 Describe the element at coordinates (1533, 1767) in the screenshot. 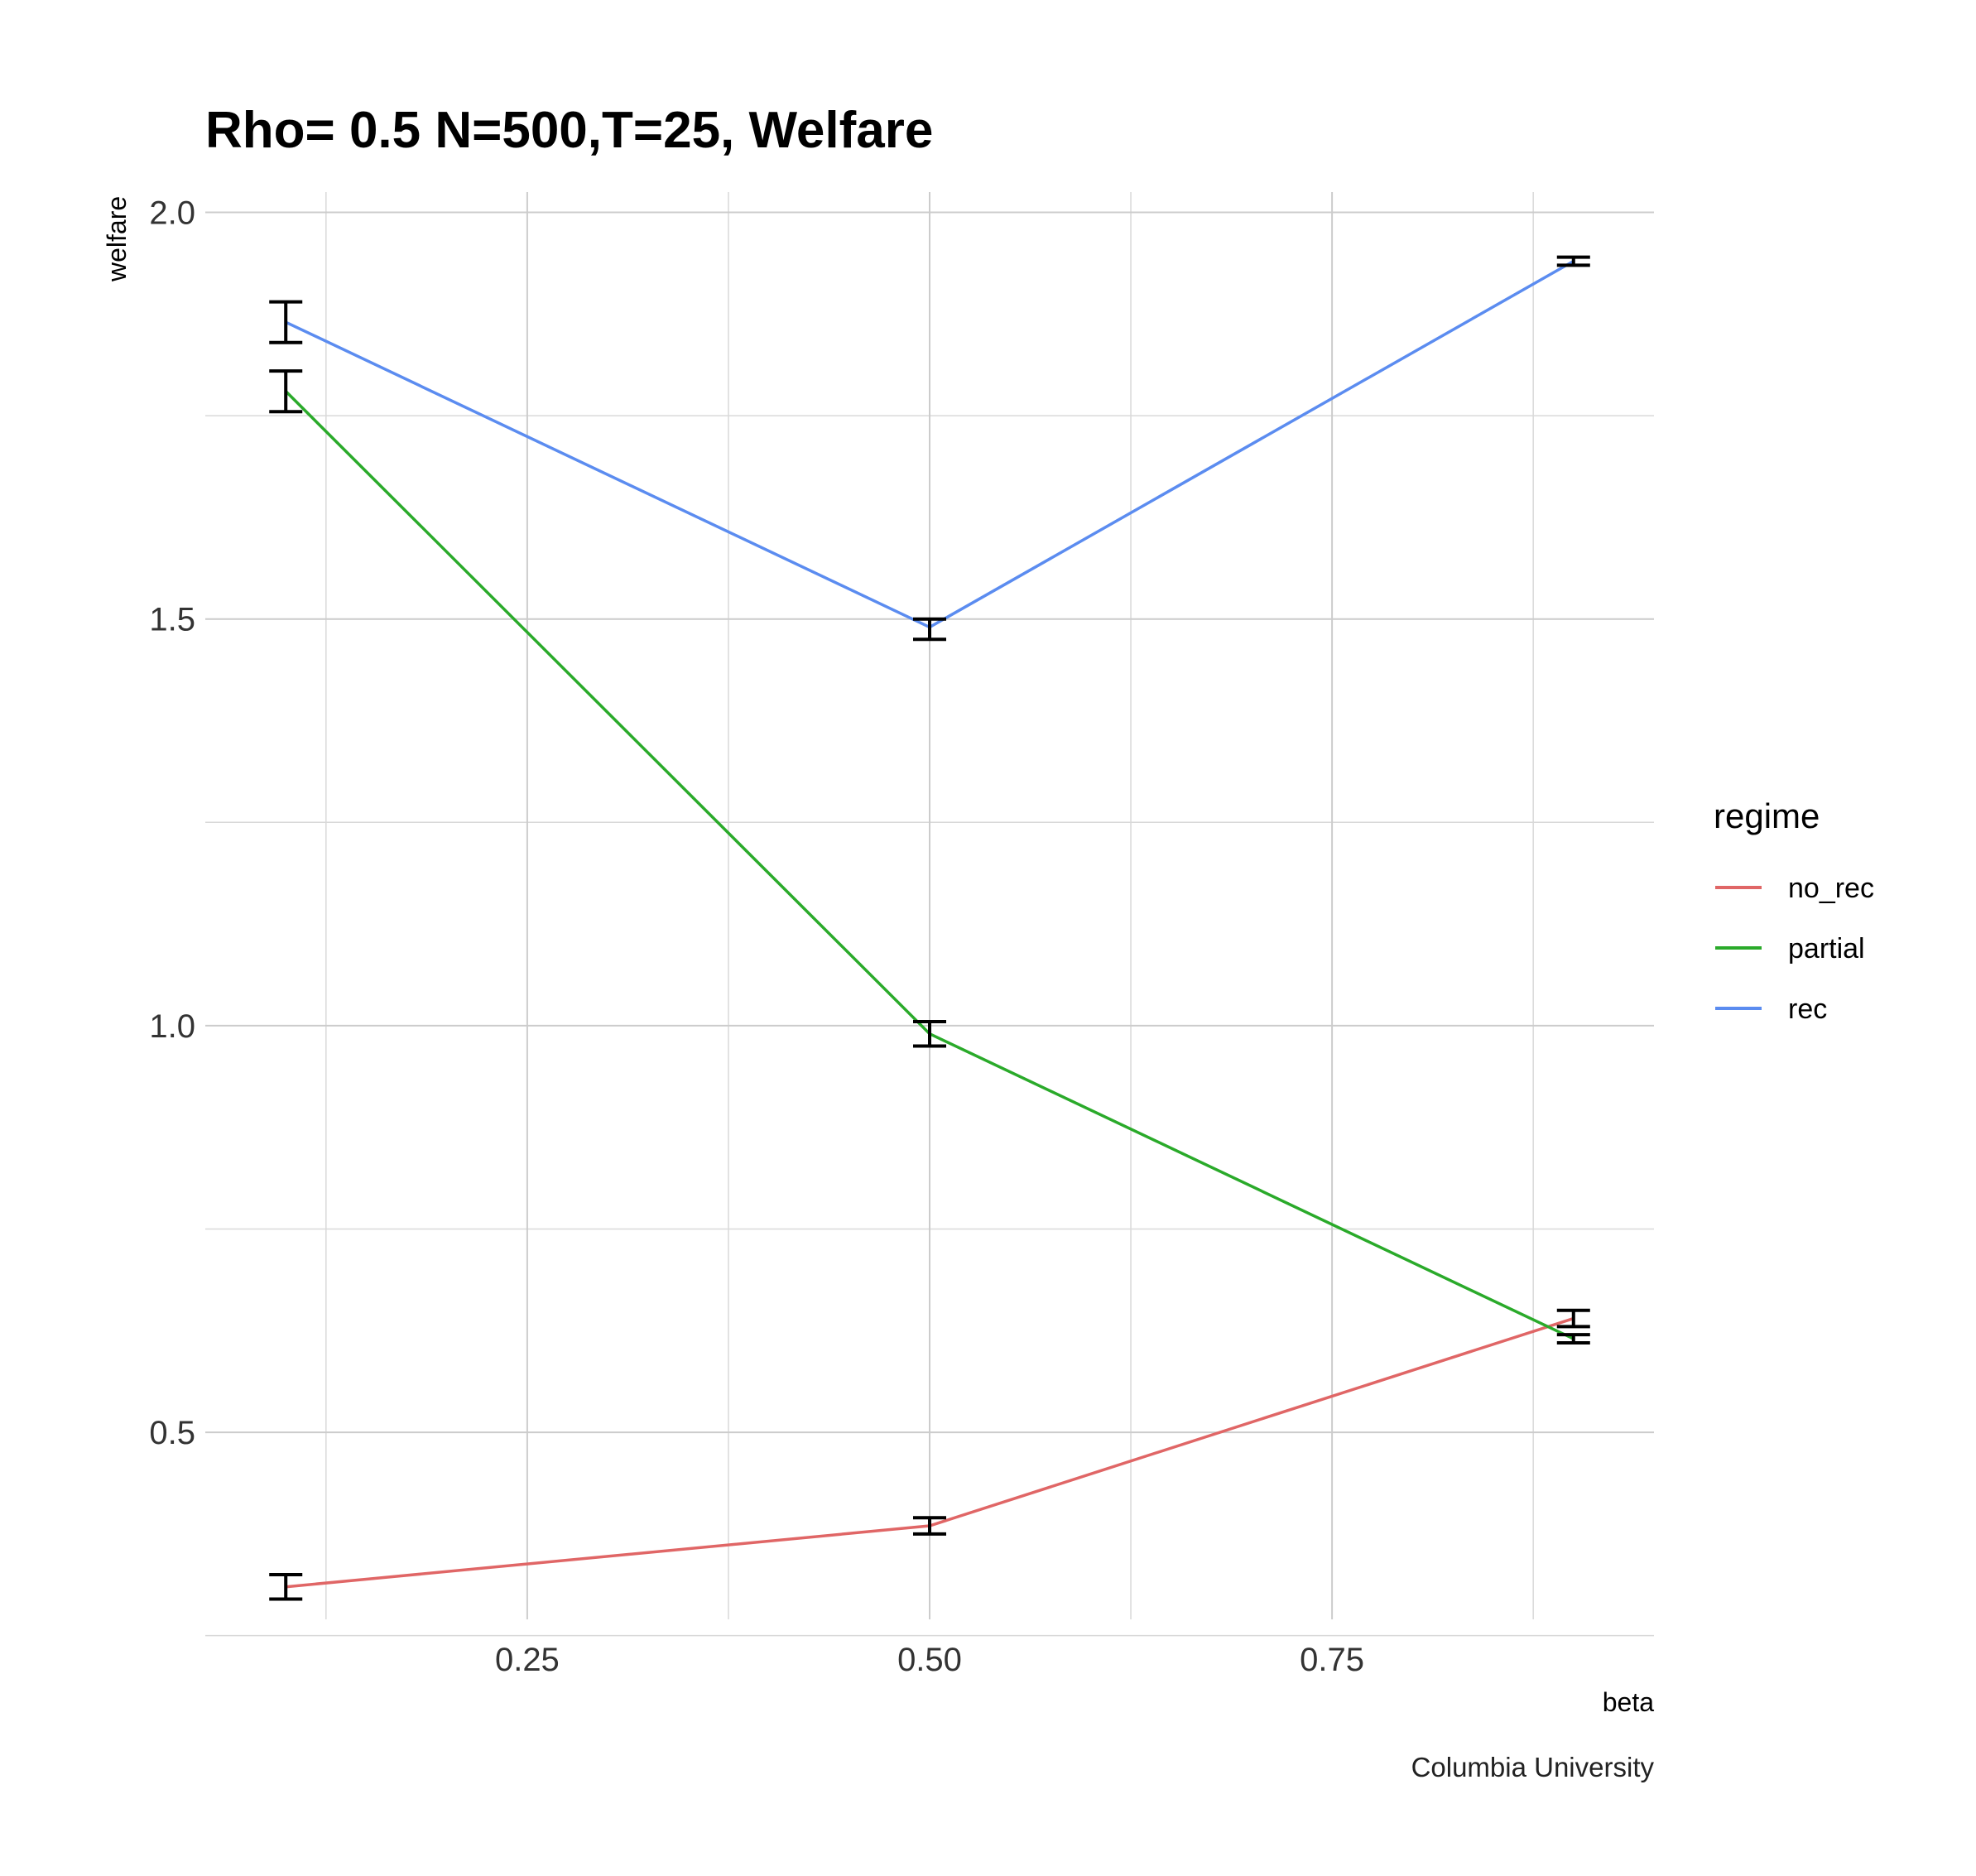

I see `chart-caption: Columbia University` at that location.